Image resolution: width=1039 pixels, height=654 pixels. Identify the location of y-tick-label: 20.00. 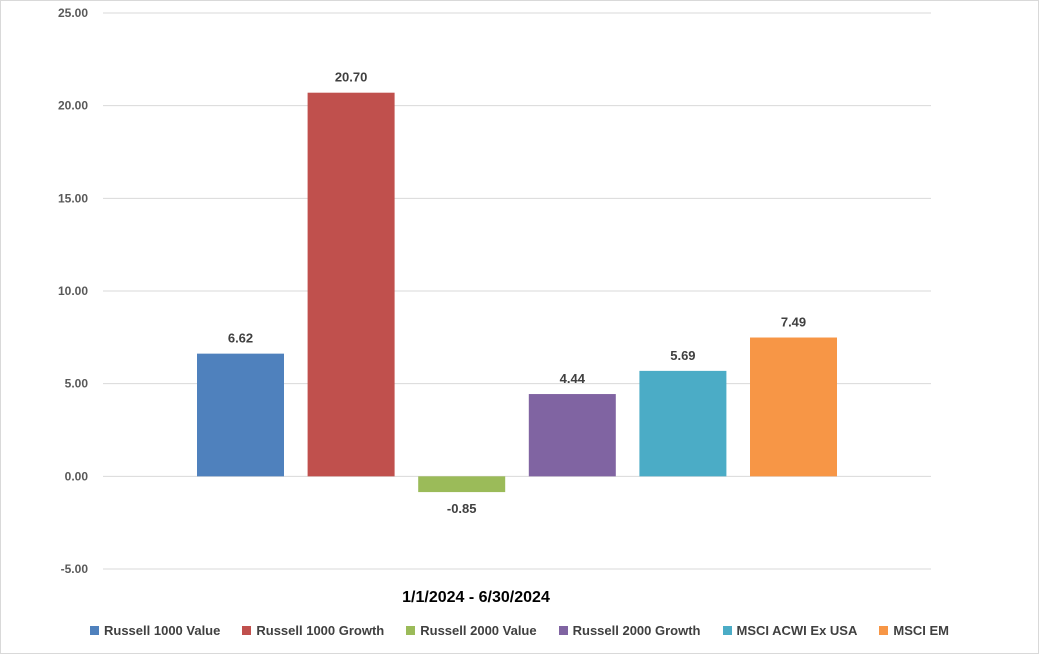
(73, 106).